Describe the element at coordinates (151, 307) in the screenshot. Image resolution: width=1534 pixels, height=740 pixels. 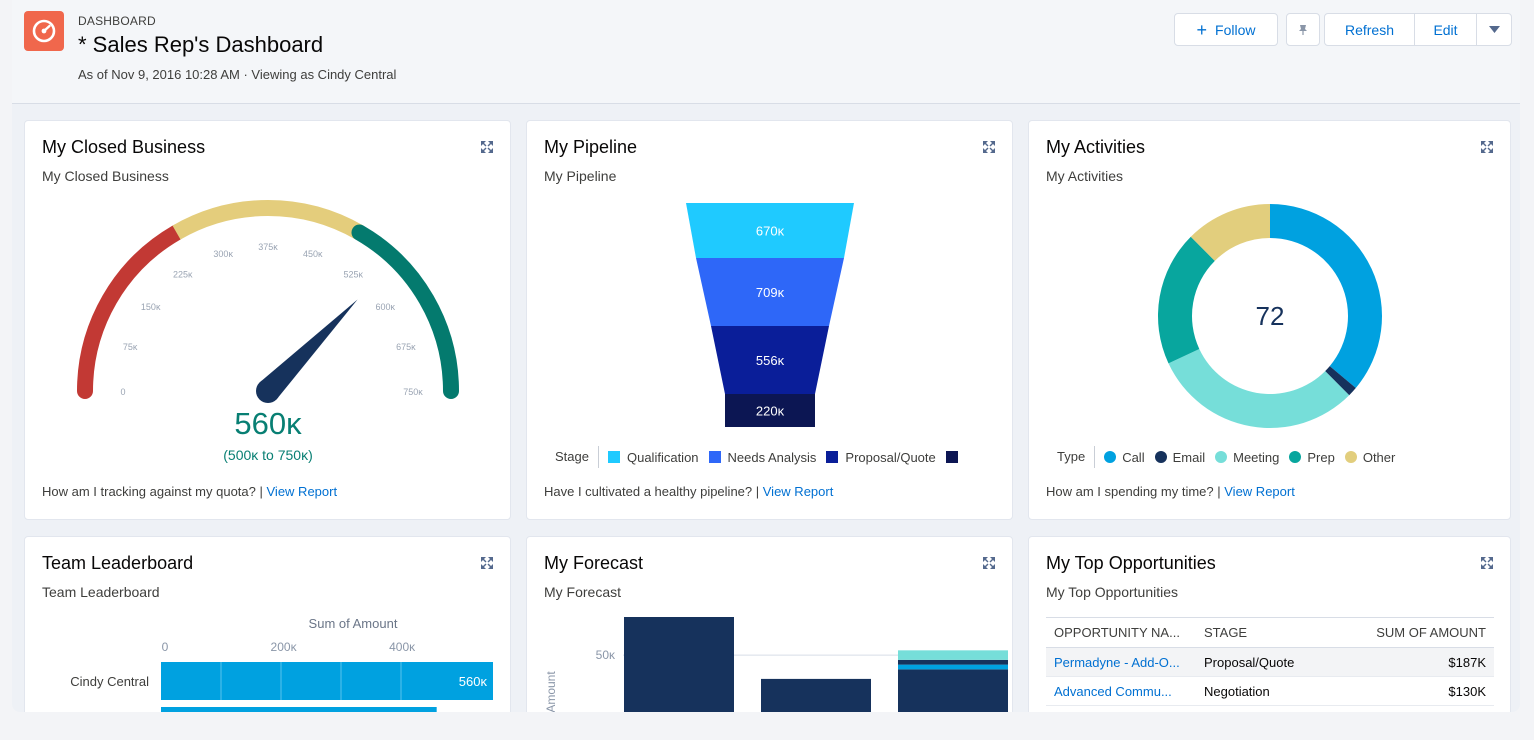
I see `gauge-tick-label: 150ĸ` at that location.